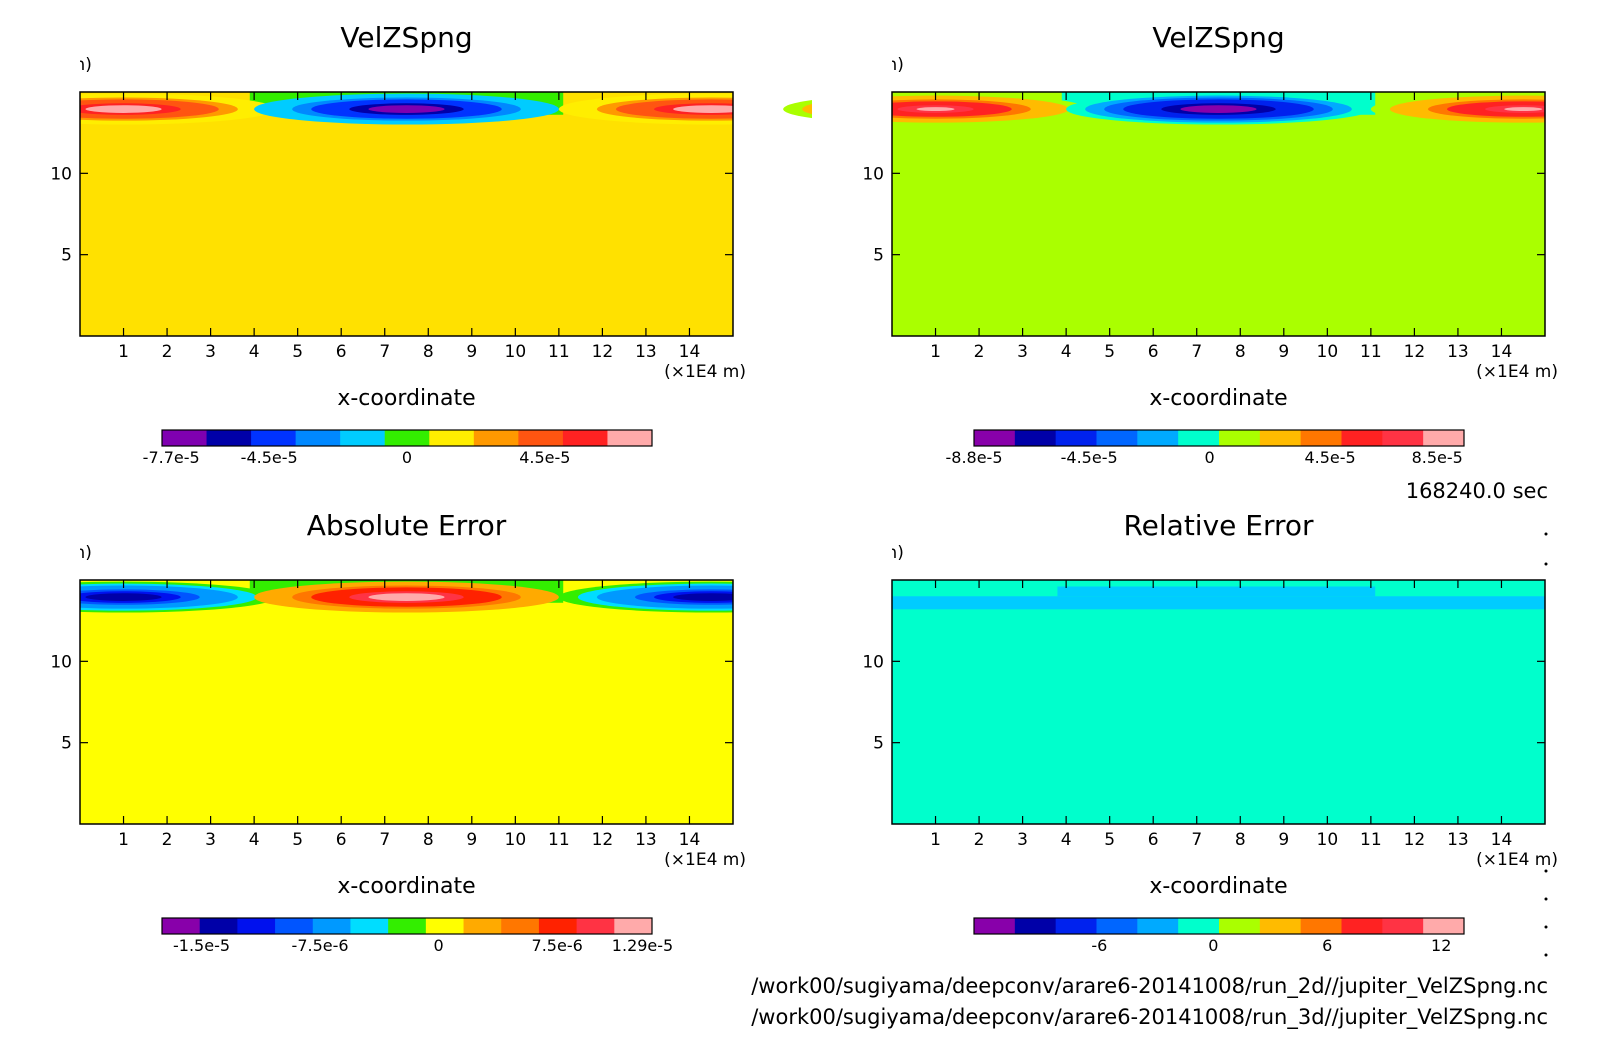 The height and width of the screenshot is (1054, 1604). I want to click on chart-title: Absolute Error, so click(407, 525).